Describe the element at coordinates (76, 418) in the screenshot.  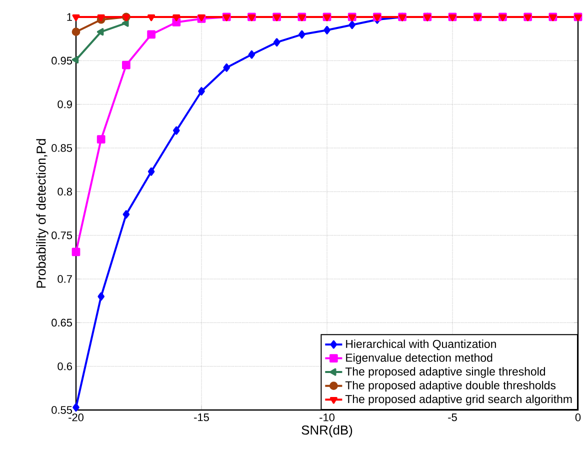
I see `x-tick-label: -20` at that location.